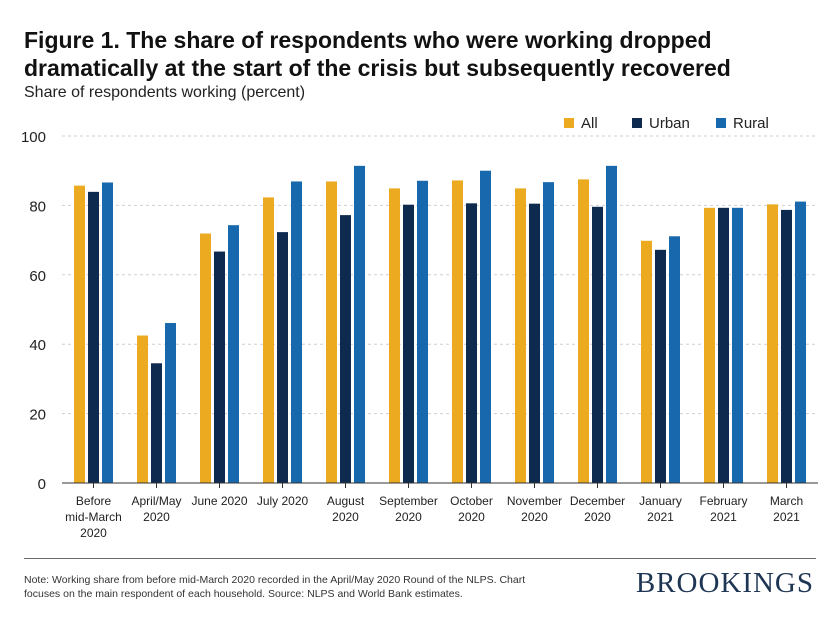 This screenshot has height=630, width=840. What do you see at coordinates (534, 509) in the screenshot?
I see `x-tick-label-7: November 2020` at bounding box center [534, 509].